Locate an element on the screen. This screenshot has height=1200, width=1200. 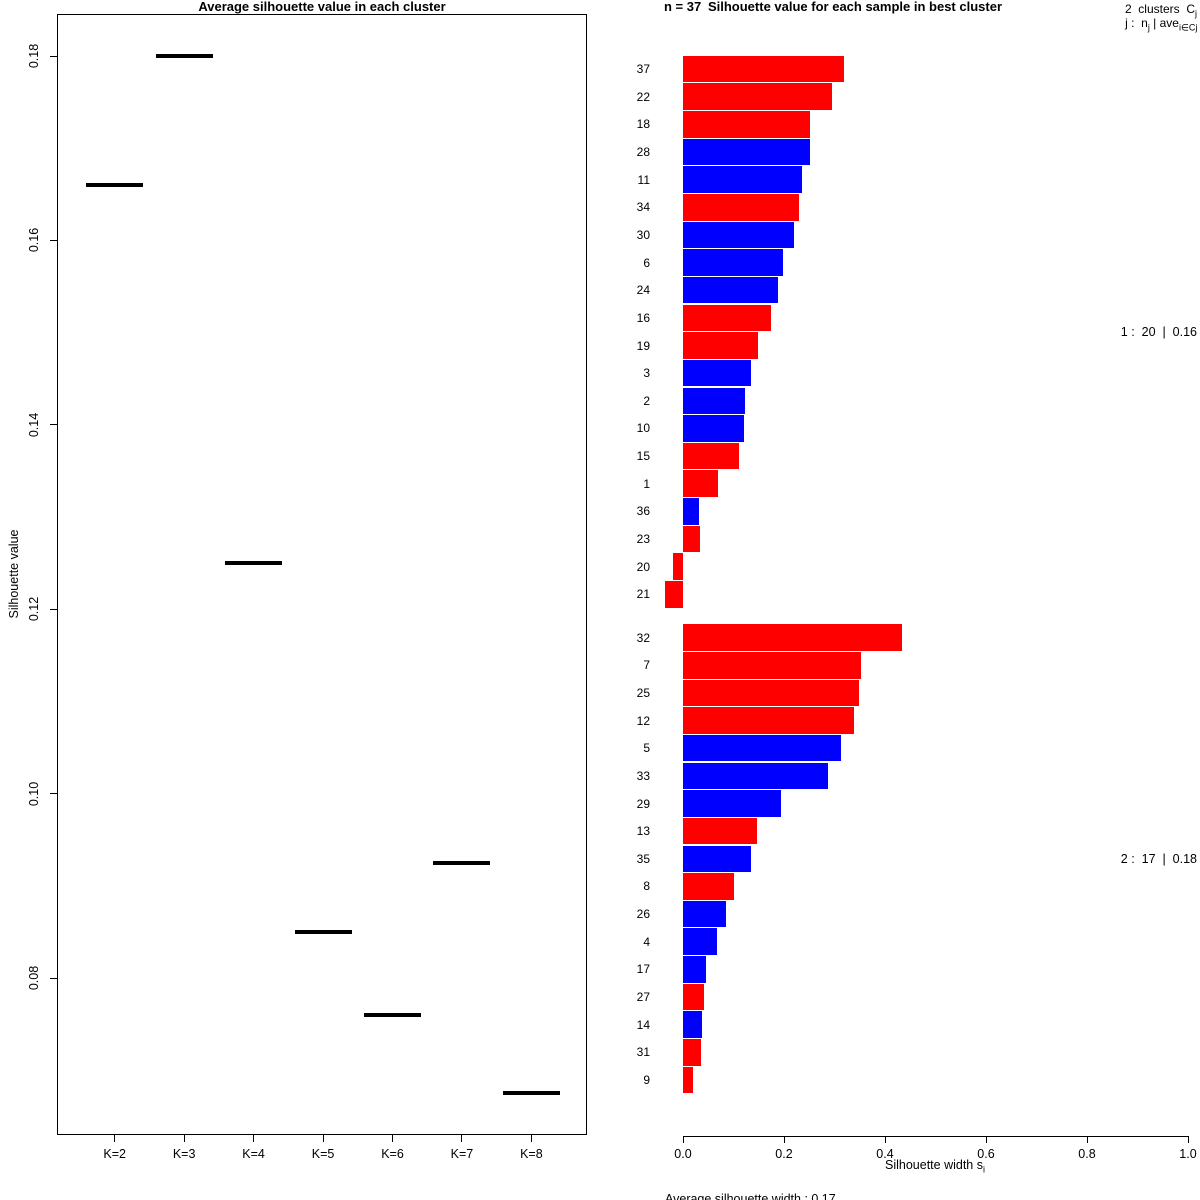
right-x-axis-label: Silhouette width si is located at coordinates (935, 1167).